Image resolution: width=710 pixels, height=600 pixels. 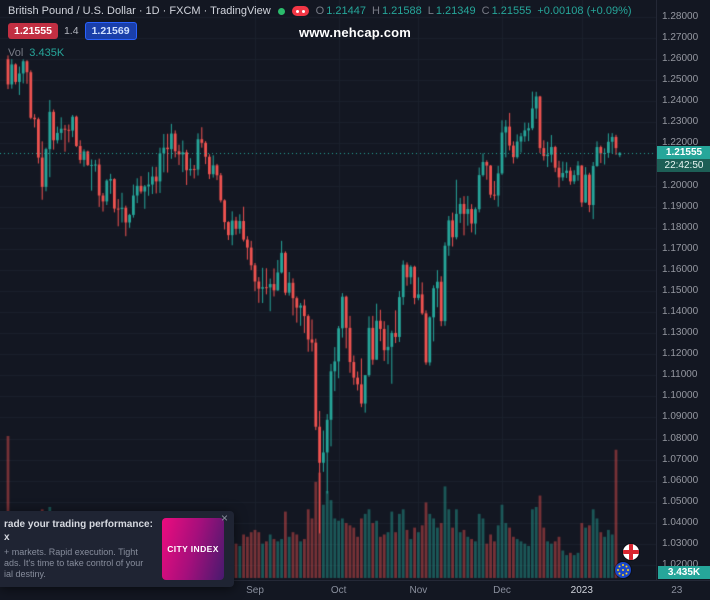 I want to click on last-price-value: 1.21555, so click(x=683, y=152).